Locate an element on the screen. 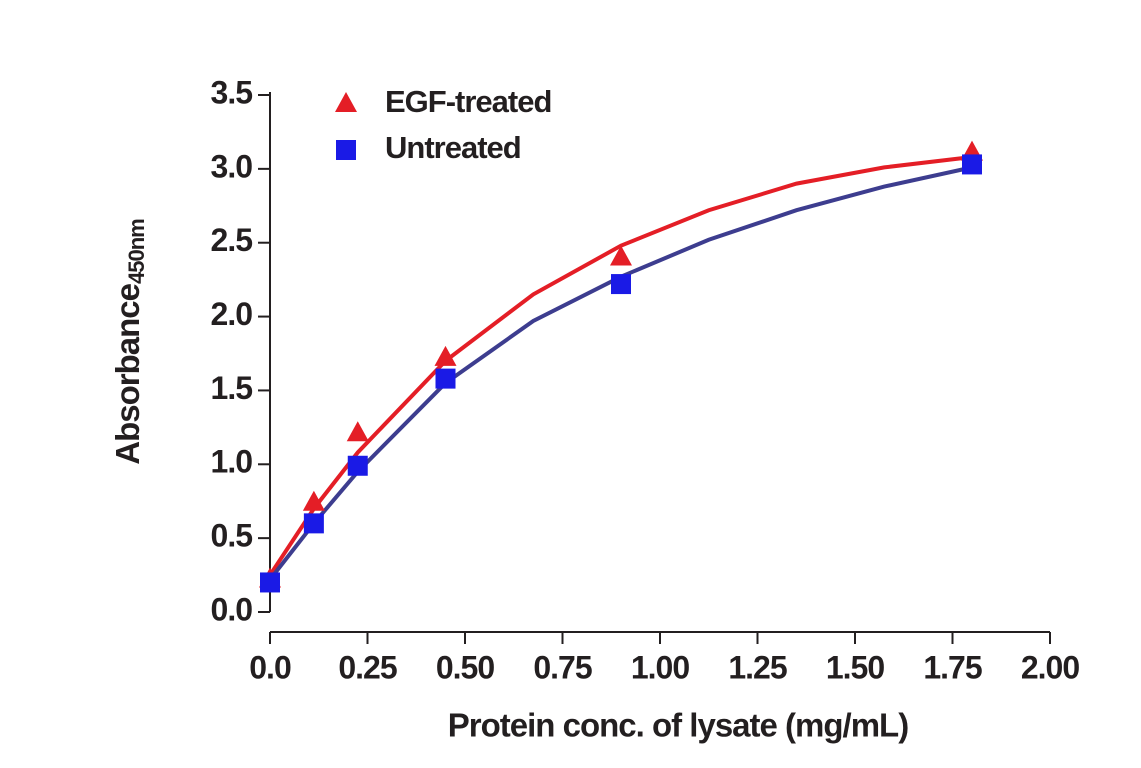 Image resolution: width=1141 pixels, height=768 pixels. y-axis-label: Absorbance450nm is located at coordinates (129, 342).